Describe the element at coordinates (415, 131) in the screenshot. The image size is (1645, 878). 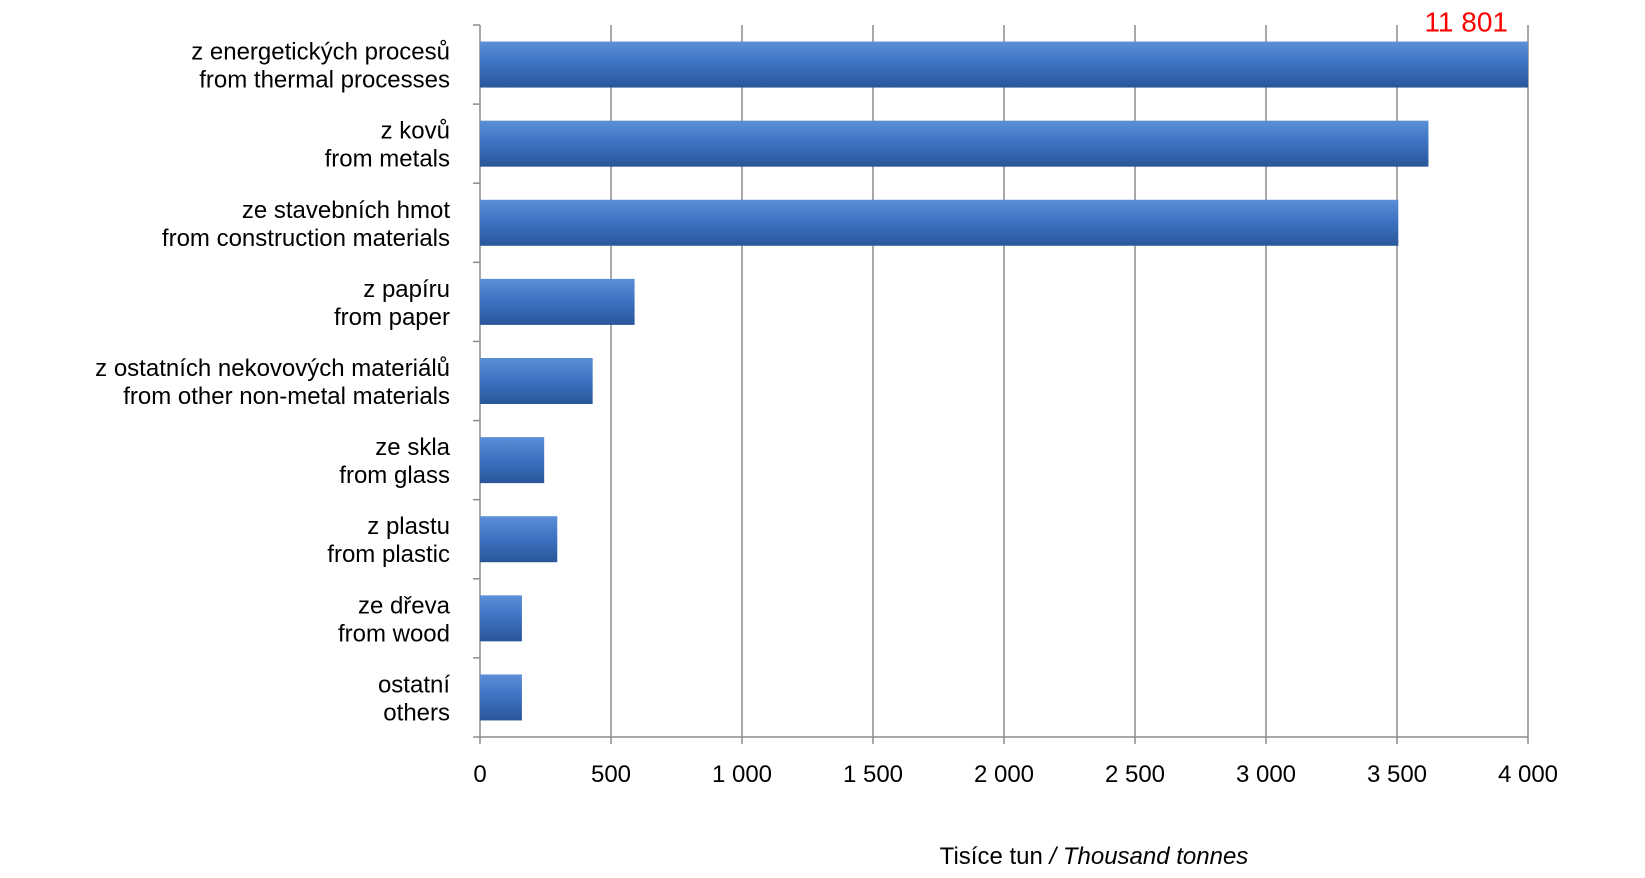
I see `category-label: z kovů` at that location.